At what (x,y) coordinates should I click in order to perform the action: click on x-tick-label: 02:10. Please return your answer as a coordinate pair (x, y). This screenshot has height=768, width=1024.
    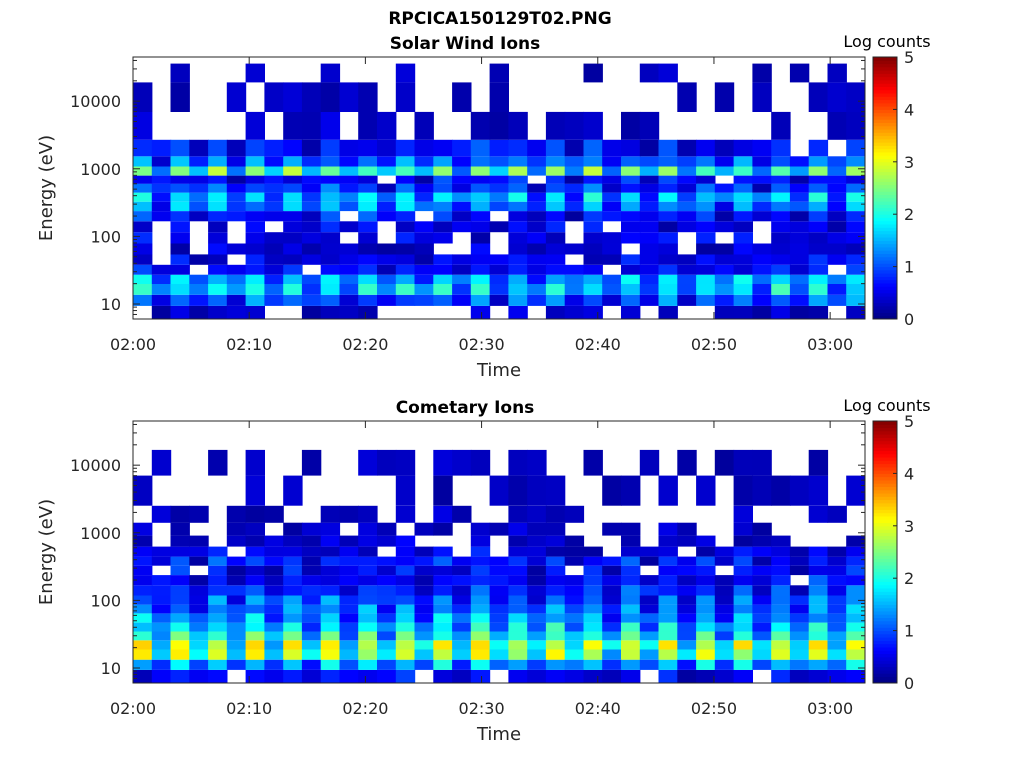
    Looking at the image, I should click on (249, 708).